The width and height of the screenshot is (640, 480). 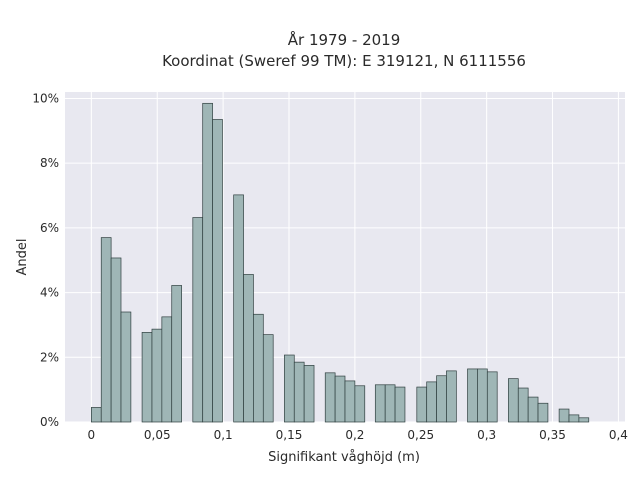 I want to click on x-tick-label: 0,2, so click(x=354, y=435).